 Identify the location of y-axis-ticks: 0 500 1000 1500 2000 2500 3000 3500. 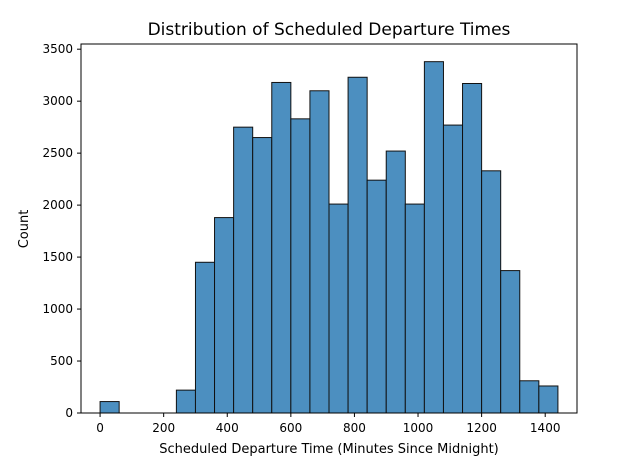
(61, 231).